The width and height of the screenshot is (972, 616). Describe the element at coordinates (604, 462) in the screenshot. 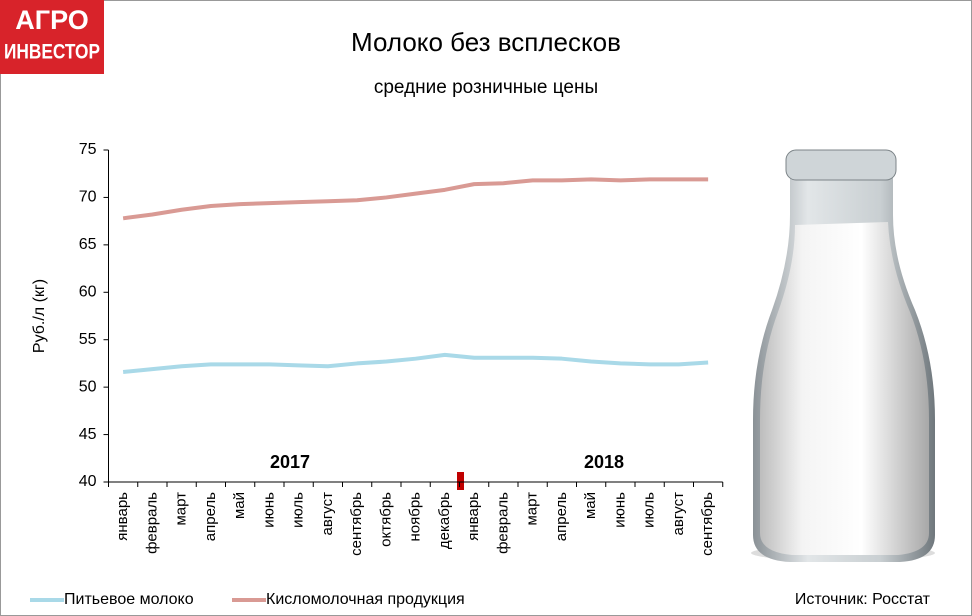

I see `annotation: 2018` at that location.